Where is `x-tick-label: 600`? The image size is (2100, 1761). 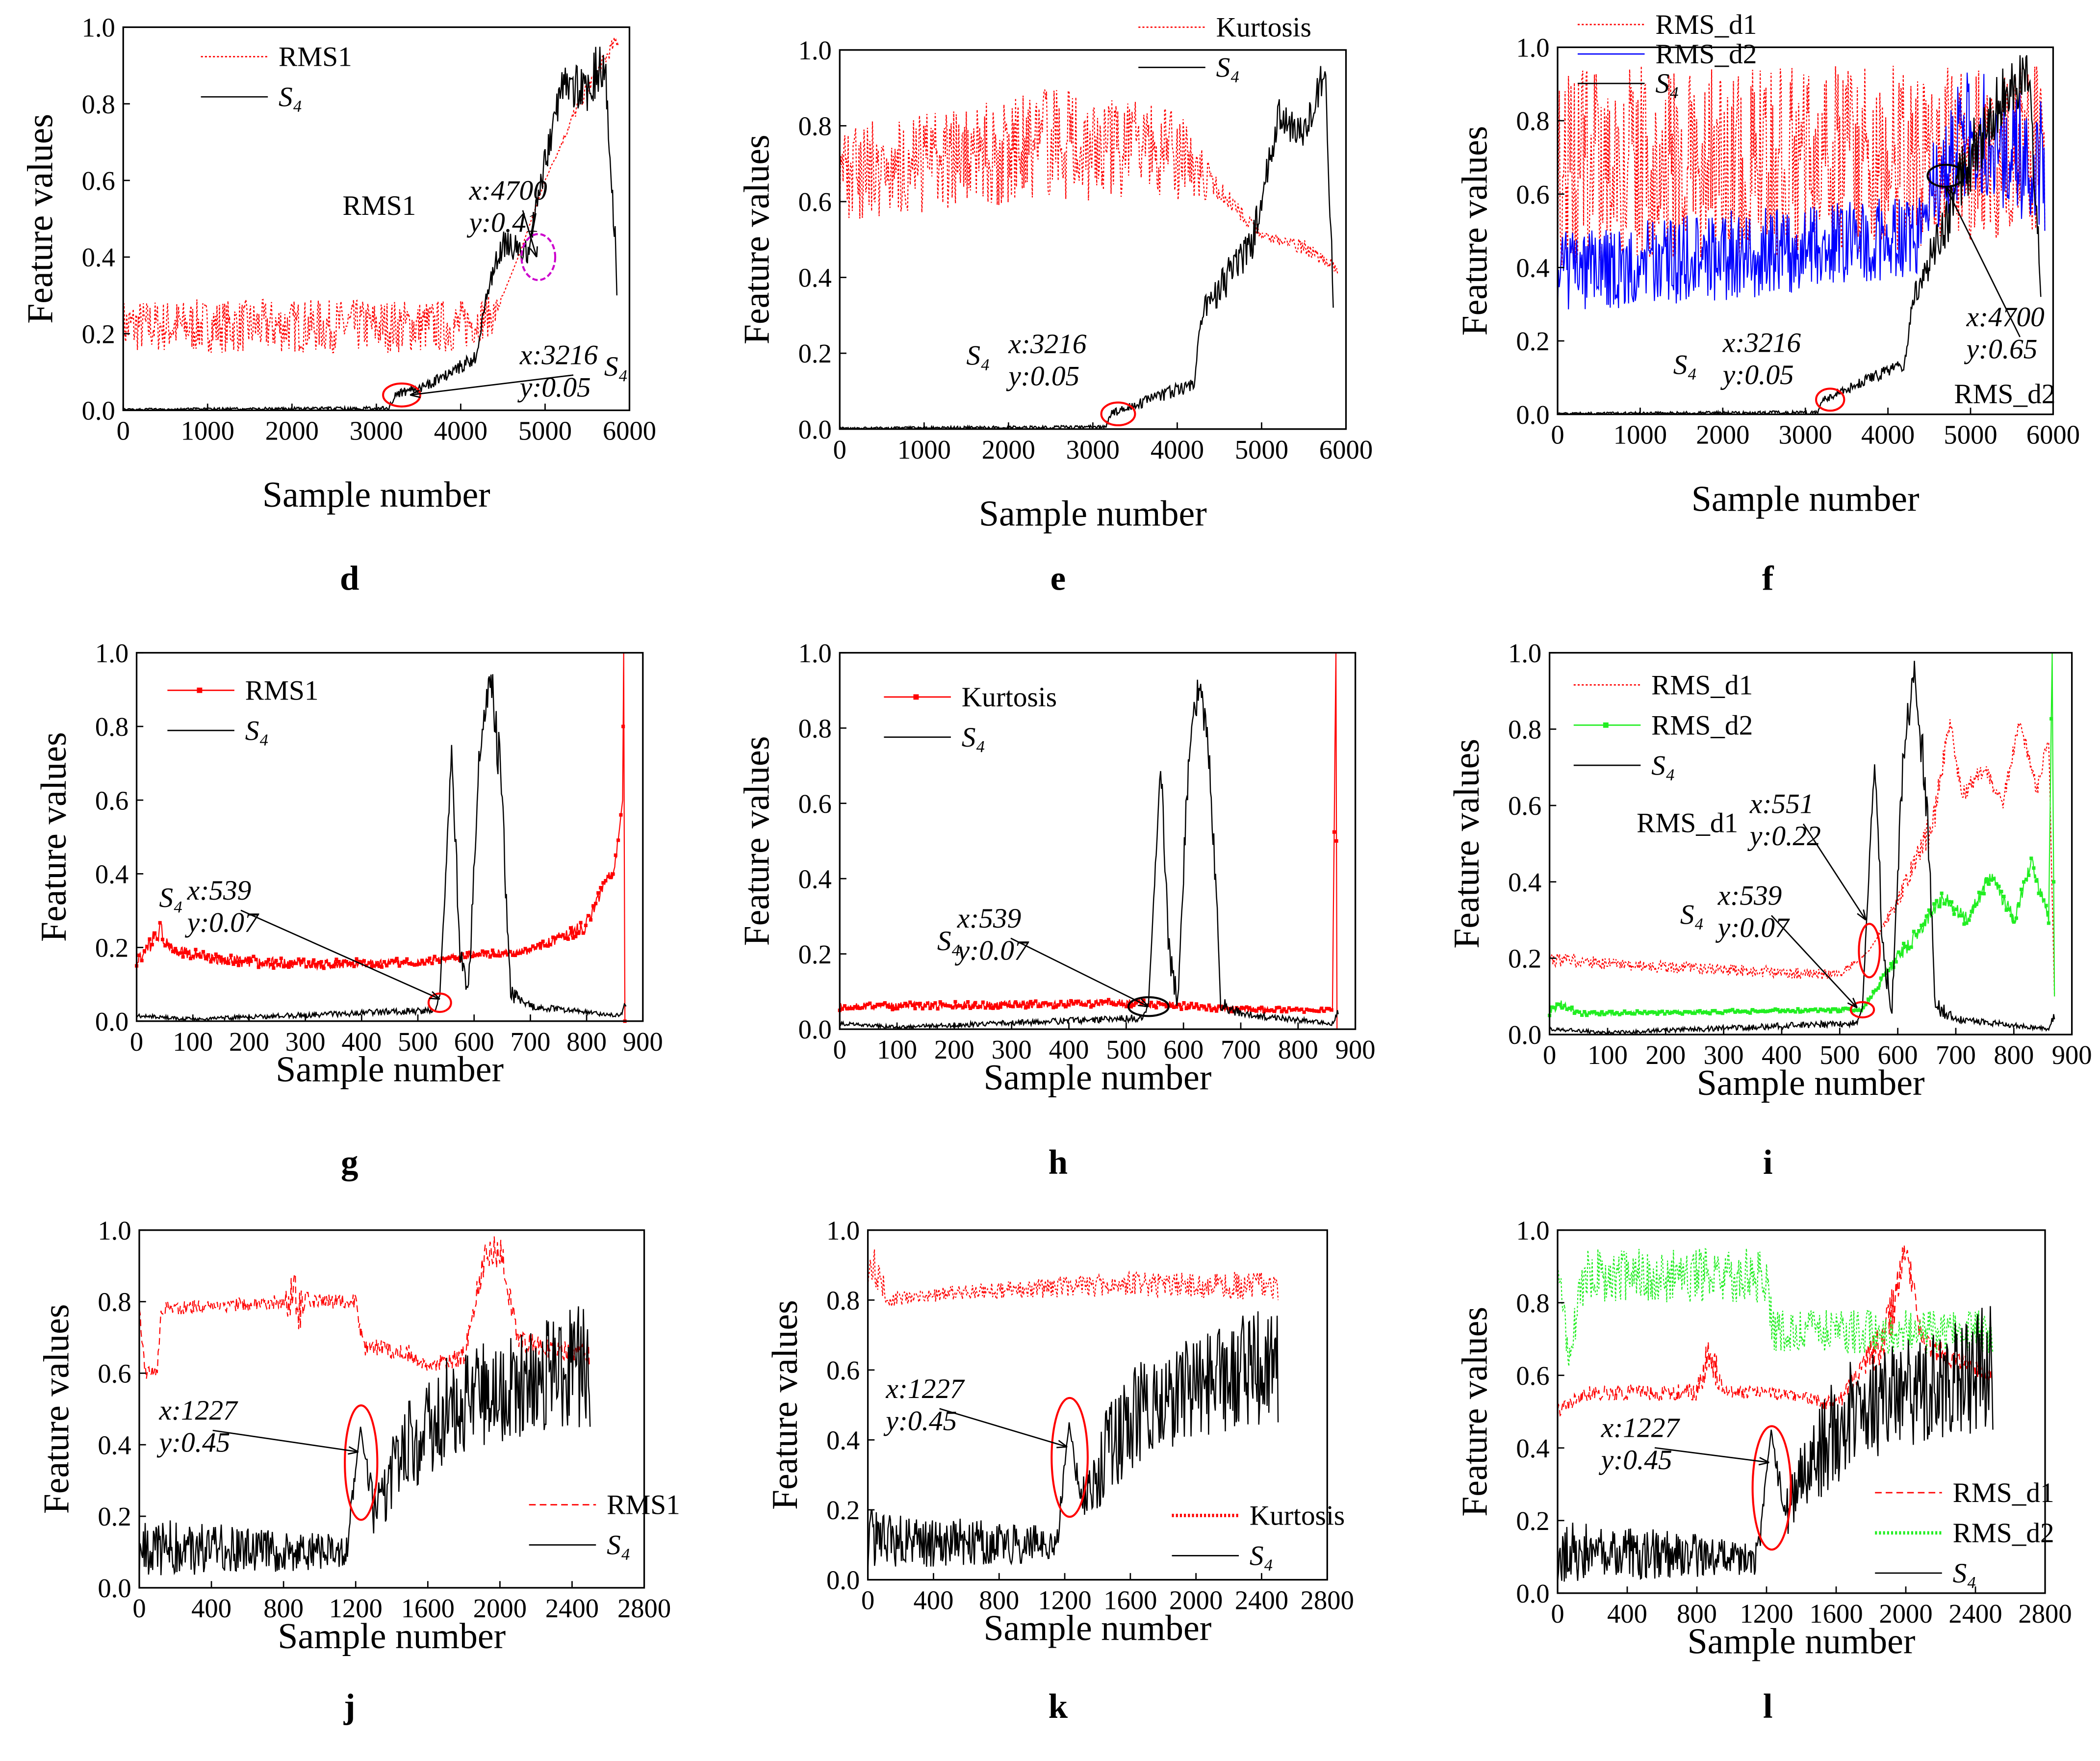
x-tick-label: 600 is located at coordinates (1898, 1055).